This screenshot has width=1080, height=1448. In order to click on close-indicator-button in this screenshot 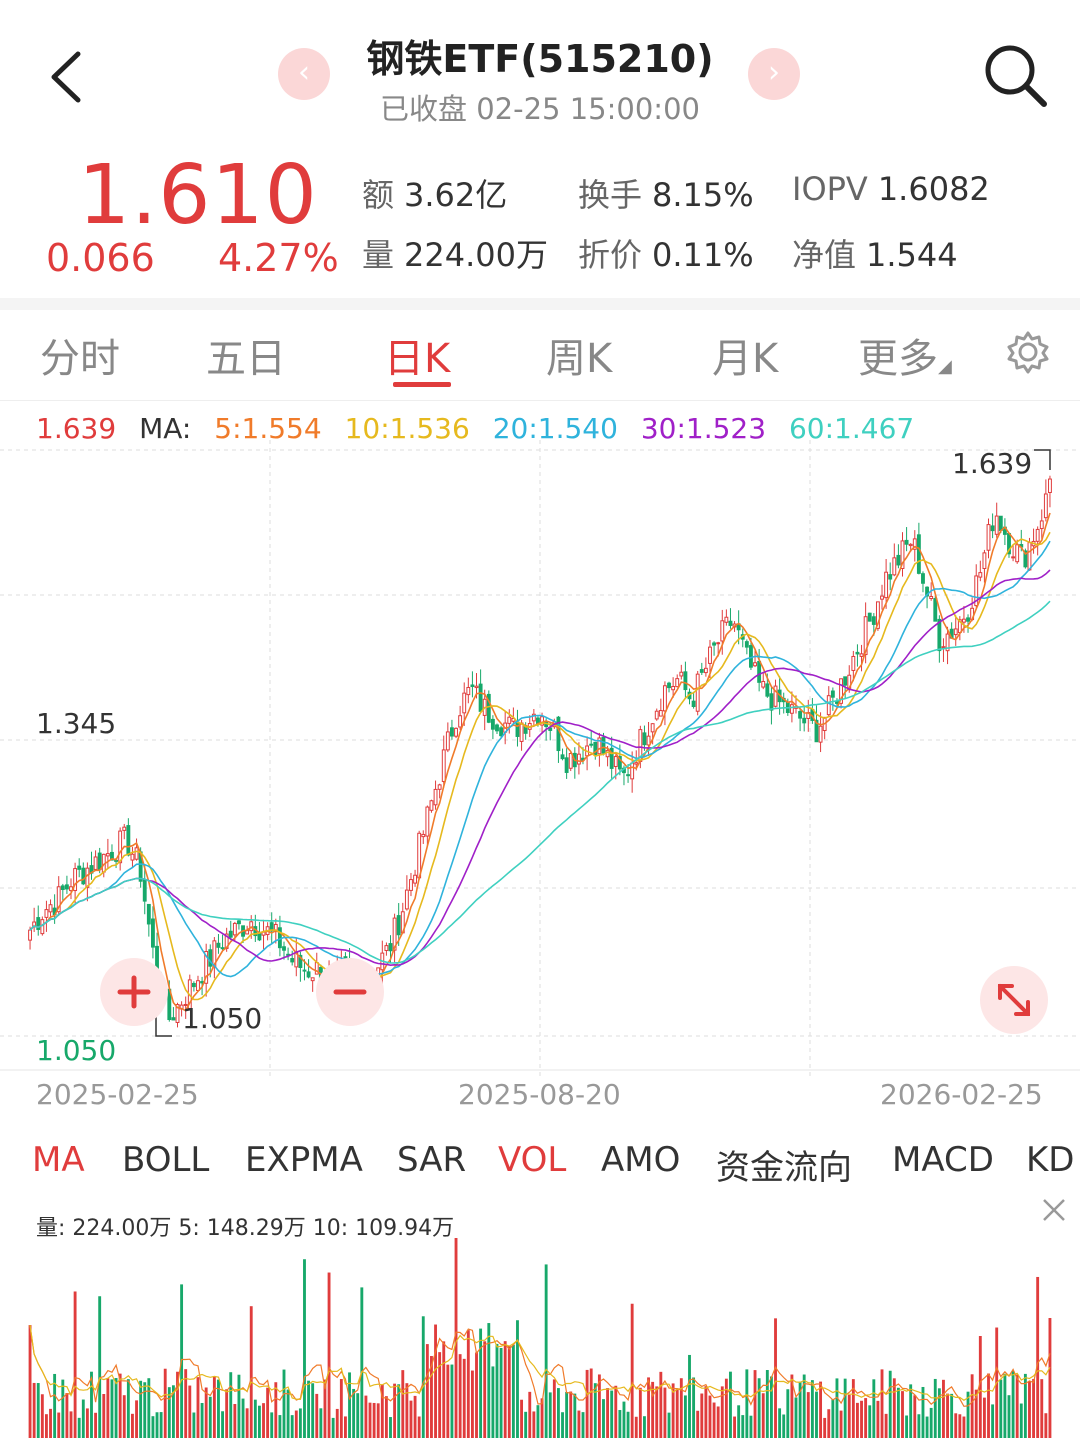, I will do `click(1054, 1210)`.